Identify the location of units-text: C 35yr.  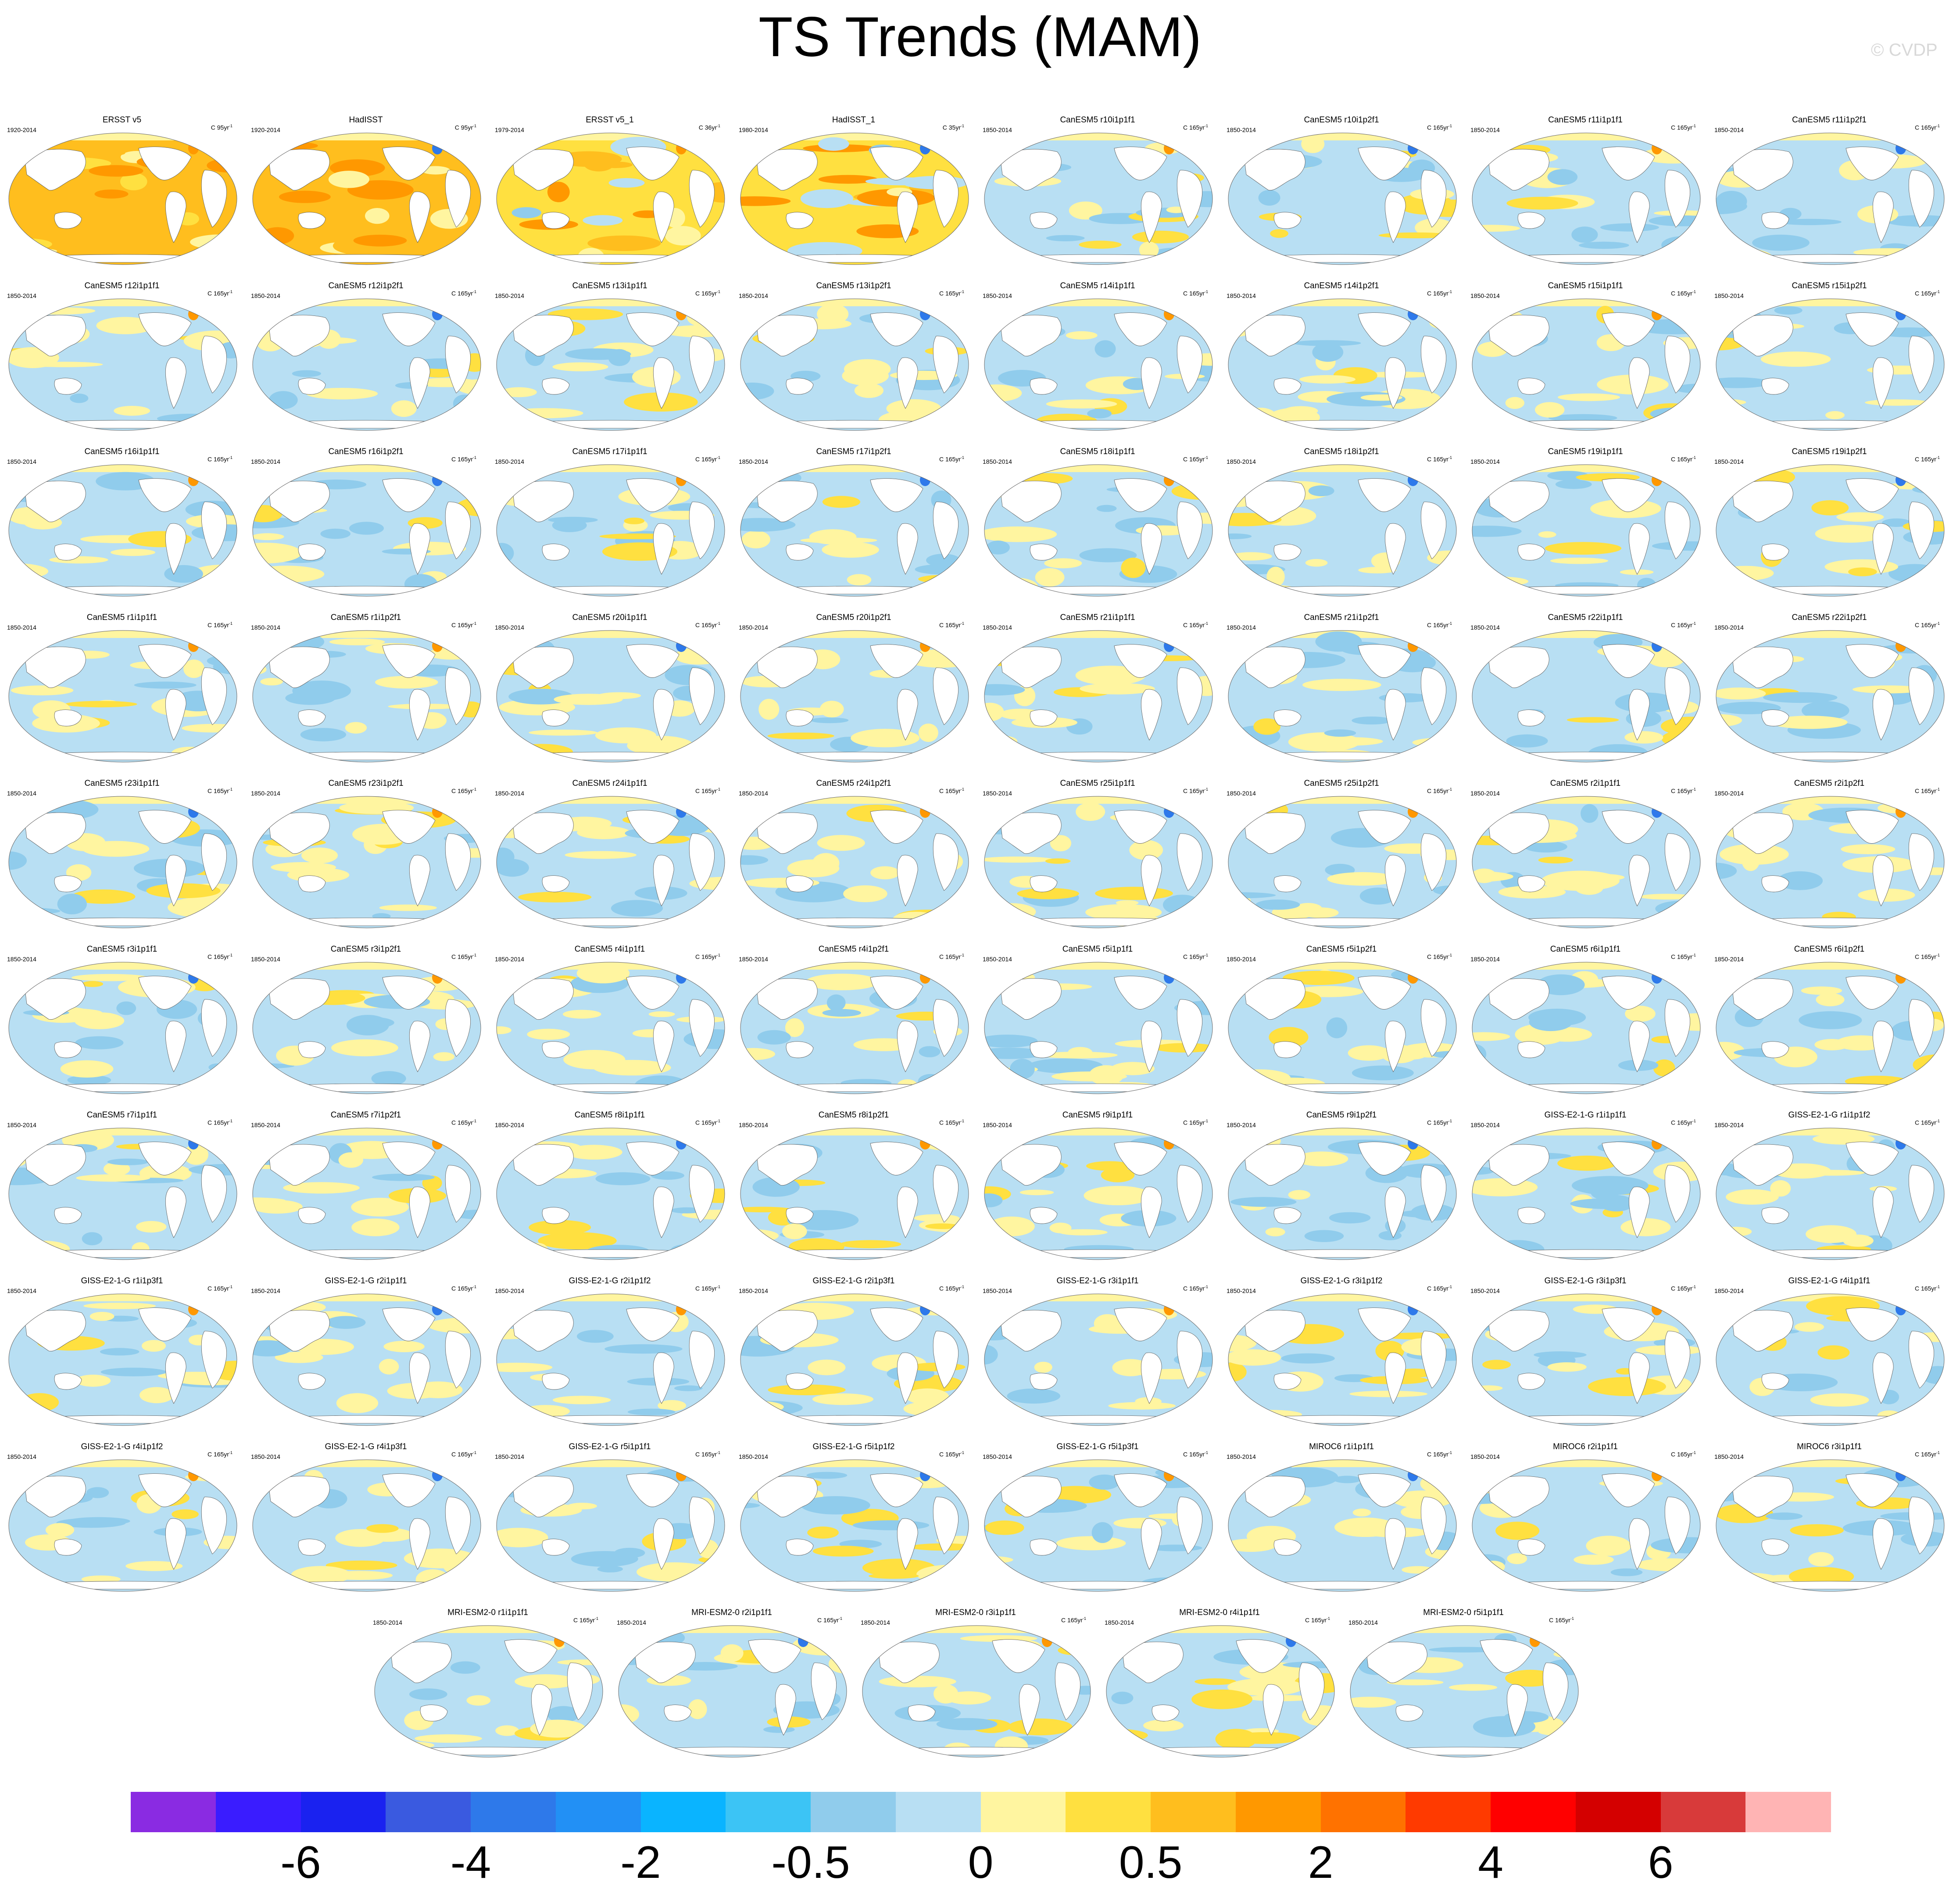
(951, 128).